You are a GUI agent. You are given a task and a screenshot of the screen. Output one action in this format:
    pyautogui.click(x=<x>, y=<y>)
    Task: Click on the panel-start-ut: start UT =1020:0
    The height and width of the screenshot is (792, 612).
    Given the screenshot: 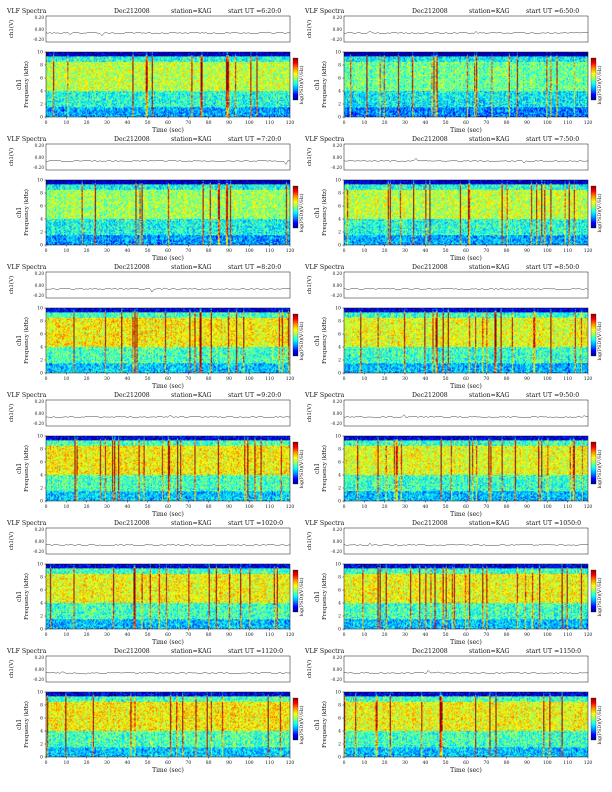 What is the action you would take?
    pyautogui.click(x=255, y=523)
    